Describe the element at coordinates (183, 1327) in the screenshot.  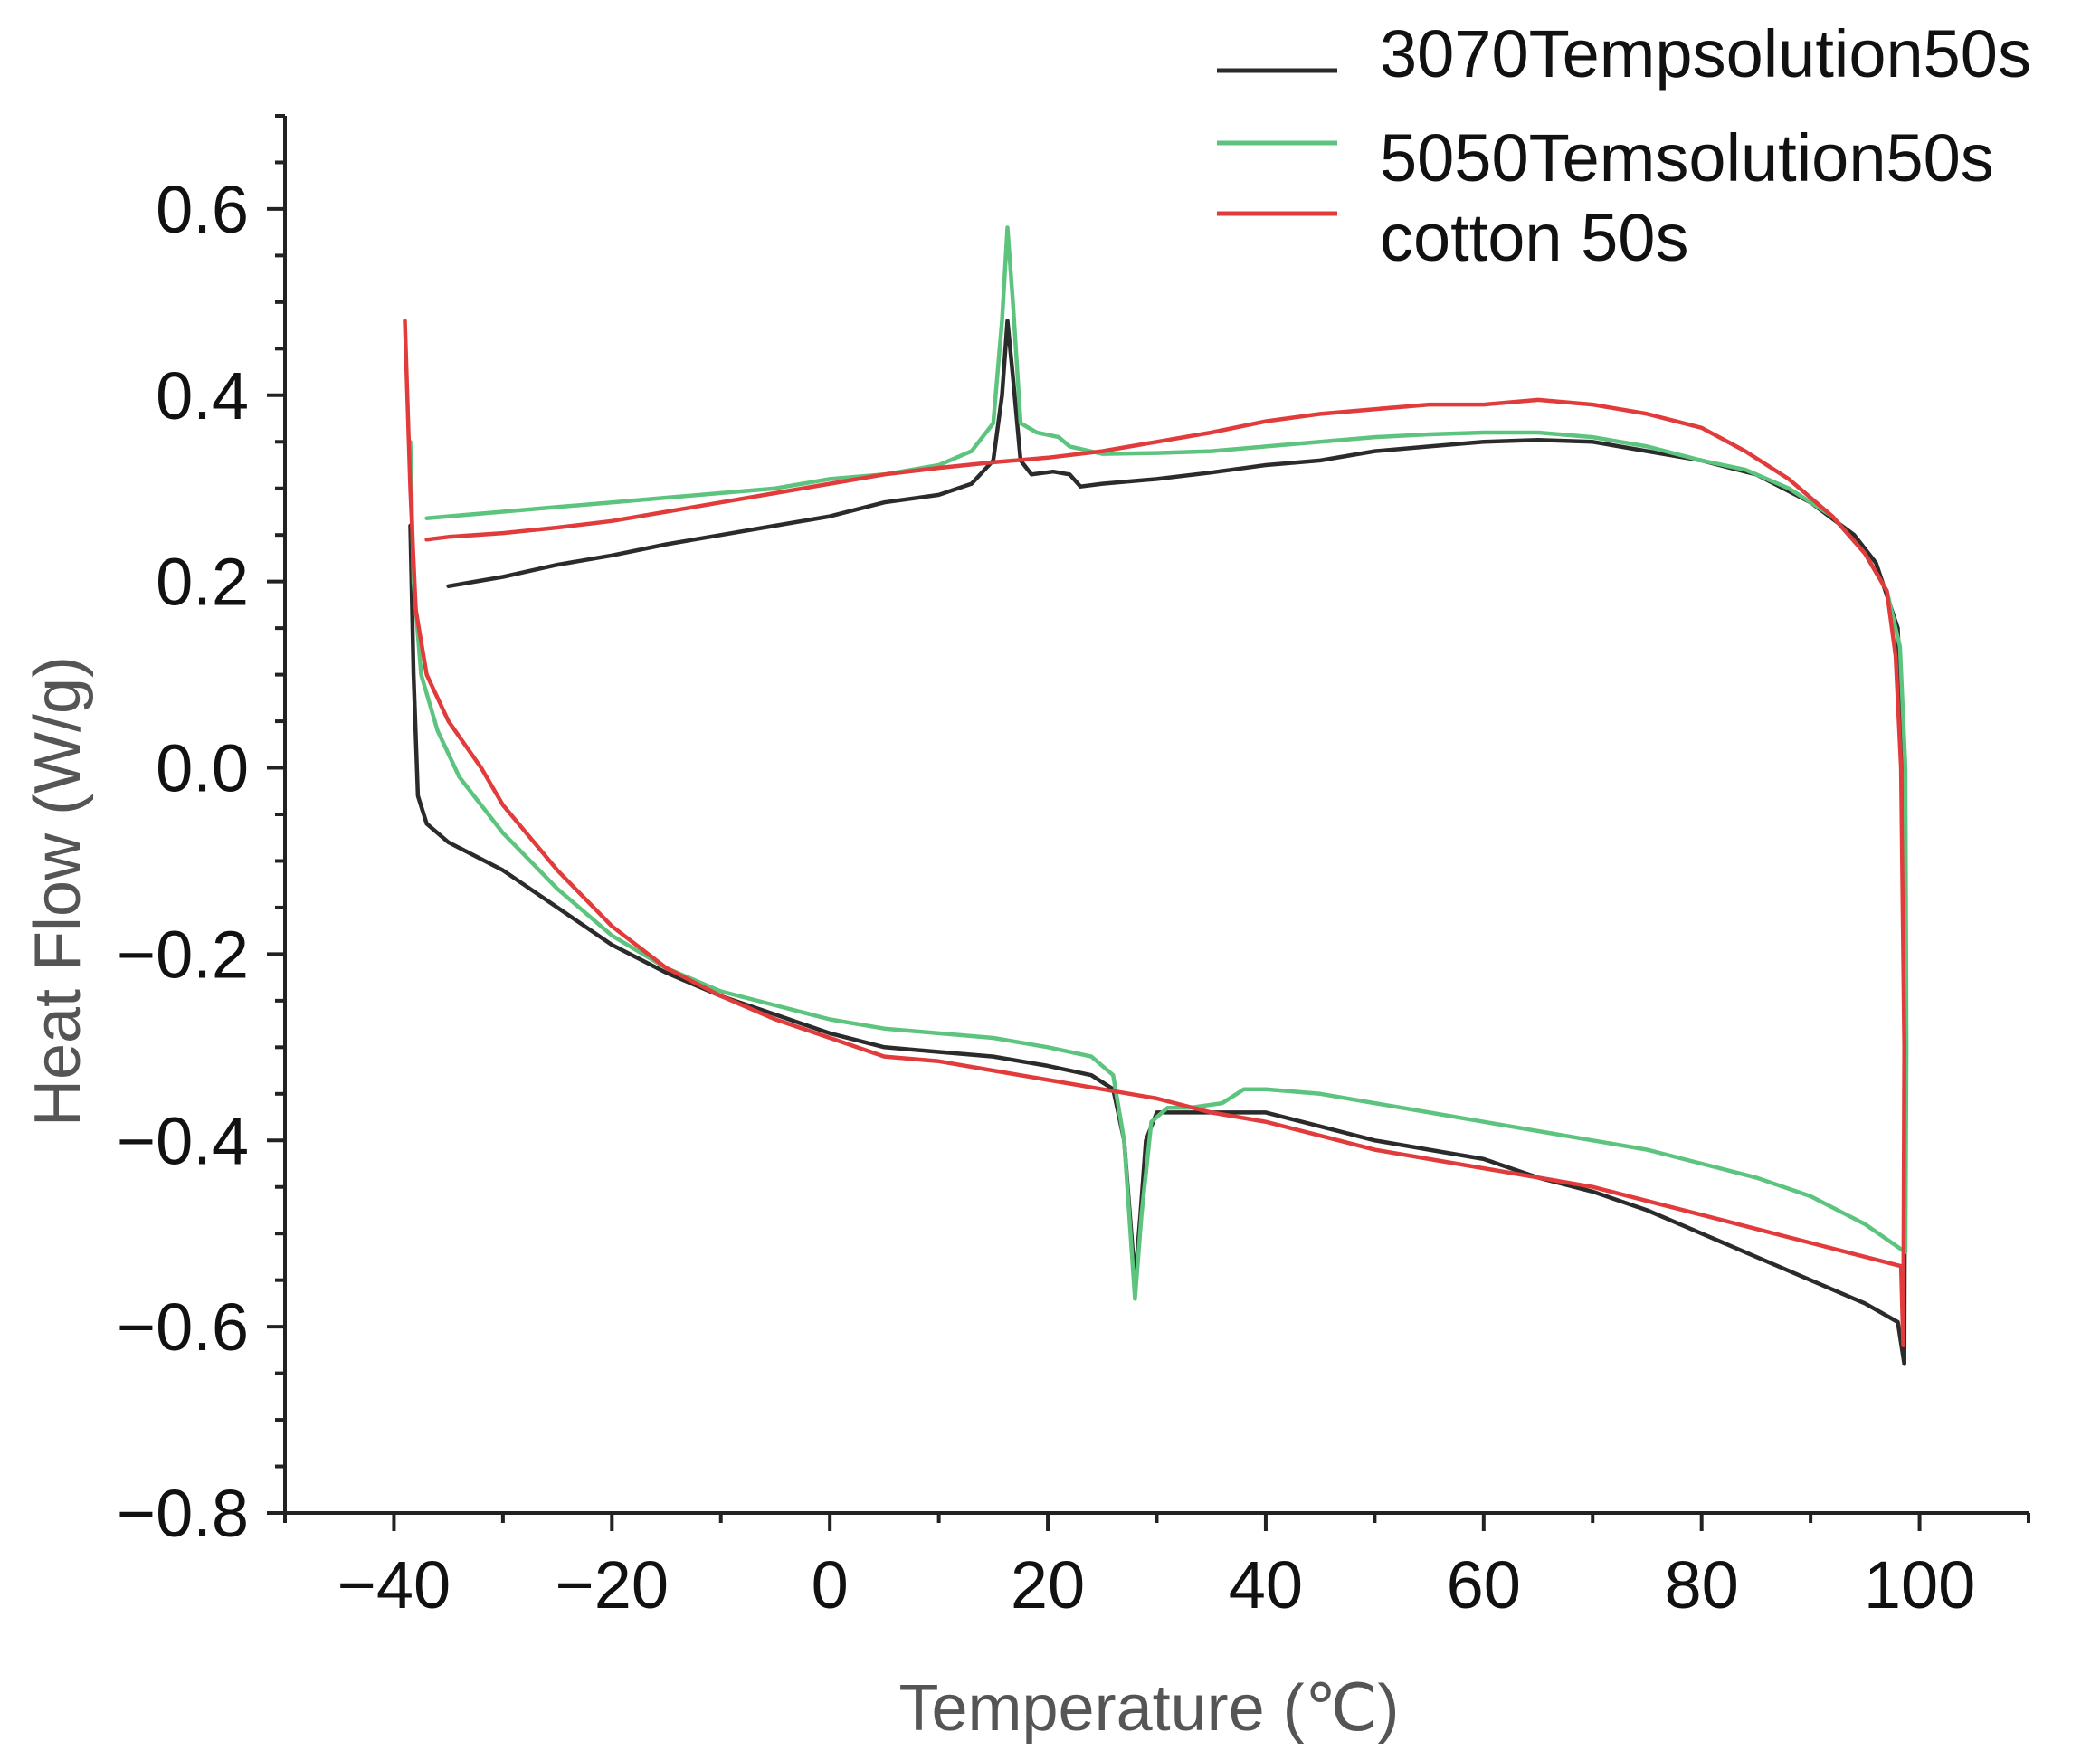
I see `y-tick-label: −0.6` at that location.